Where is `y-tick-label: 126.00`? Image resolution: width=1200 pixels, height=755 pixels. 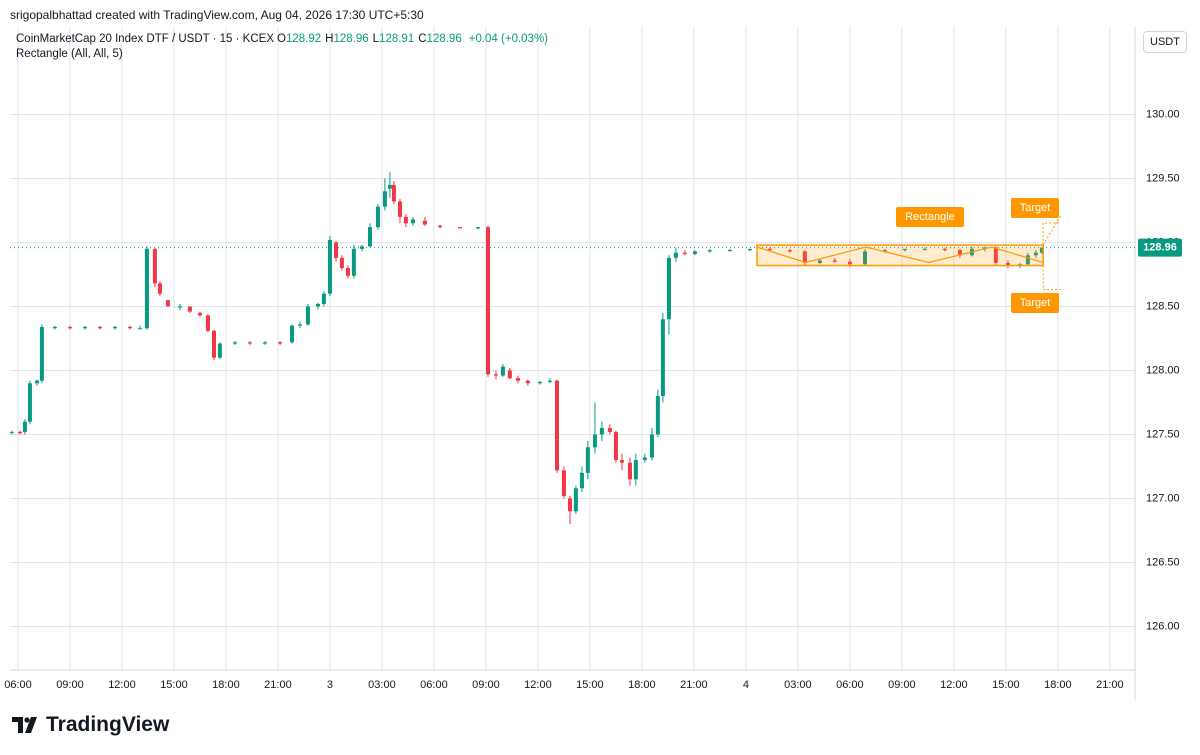
y-tick-label: 126.00 is located at coordinates (1163, 626).